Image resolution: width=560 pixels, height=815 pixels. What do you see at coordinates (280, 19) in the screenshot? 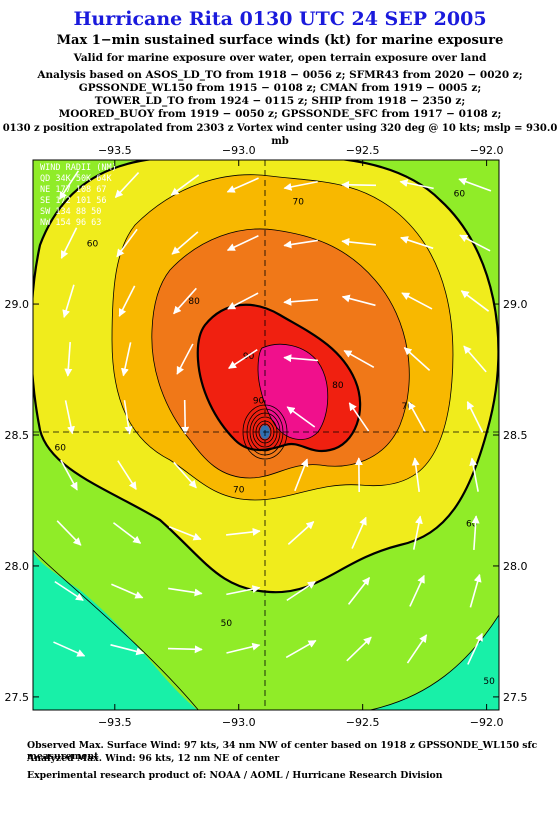
I see `map-title: Hurricane Rita 0130 UTC 24 SEP 2005` at bounding box center [280, 19].